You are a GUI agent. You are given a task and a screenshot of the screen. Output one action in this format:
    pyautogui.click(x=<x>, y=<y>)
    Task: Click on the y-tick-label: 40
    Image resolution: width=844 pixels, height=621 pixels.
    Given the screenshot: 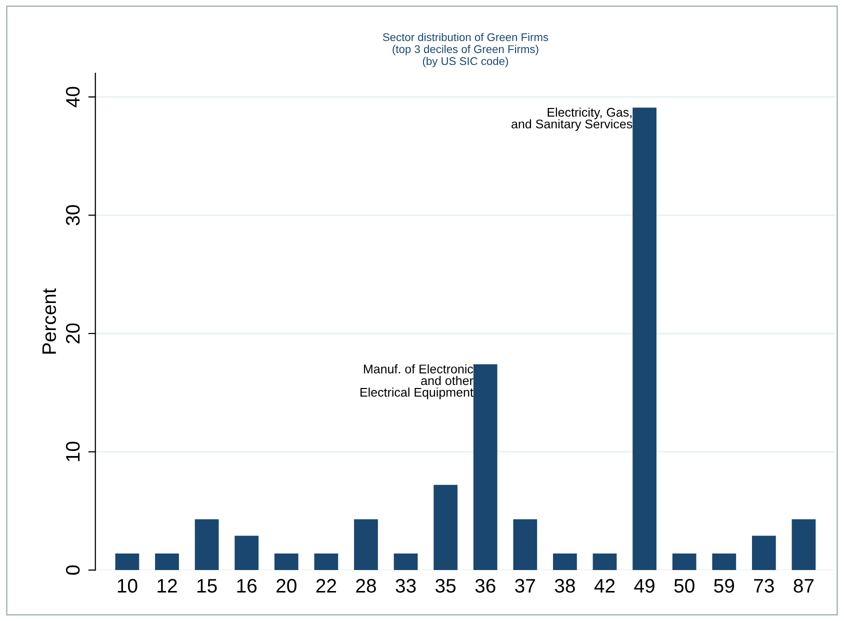 What is the action you would take?
    pyautogui.click(x=73, y=97)
    